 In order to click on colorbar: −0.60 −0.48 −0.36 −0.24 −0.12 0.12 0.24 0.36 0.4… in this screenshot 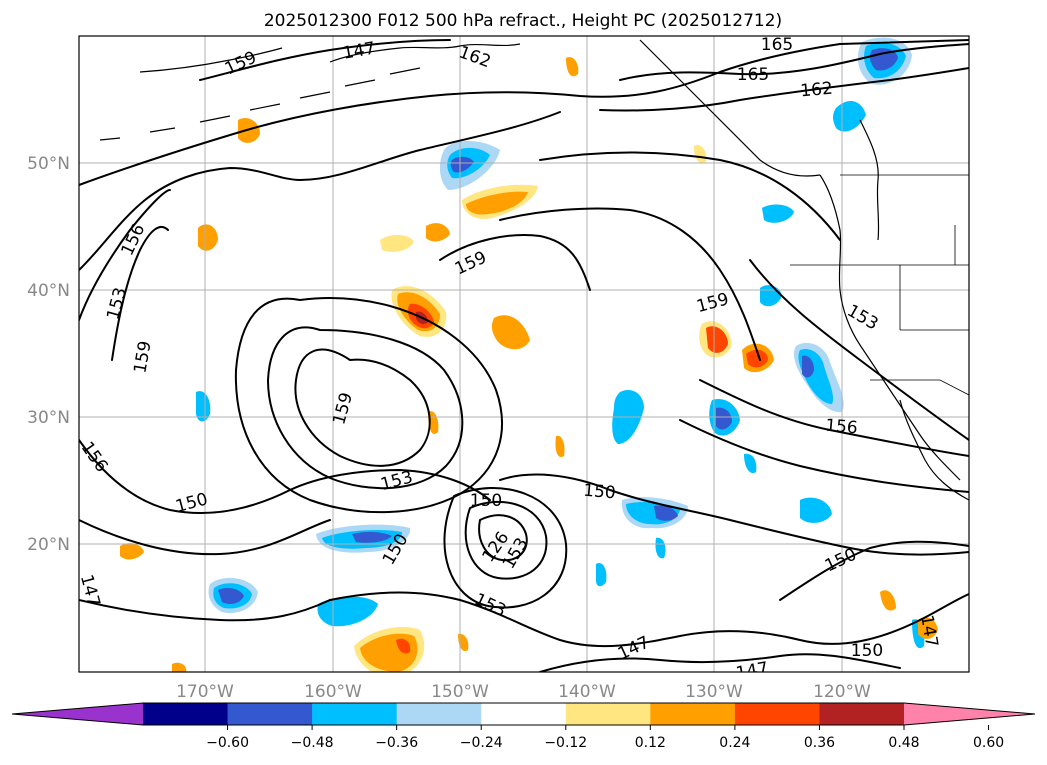, I will do `click(523, 726)`.